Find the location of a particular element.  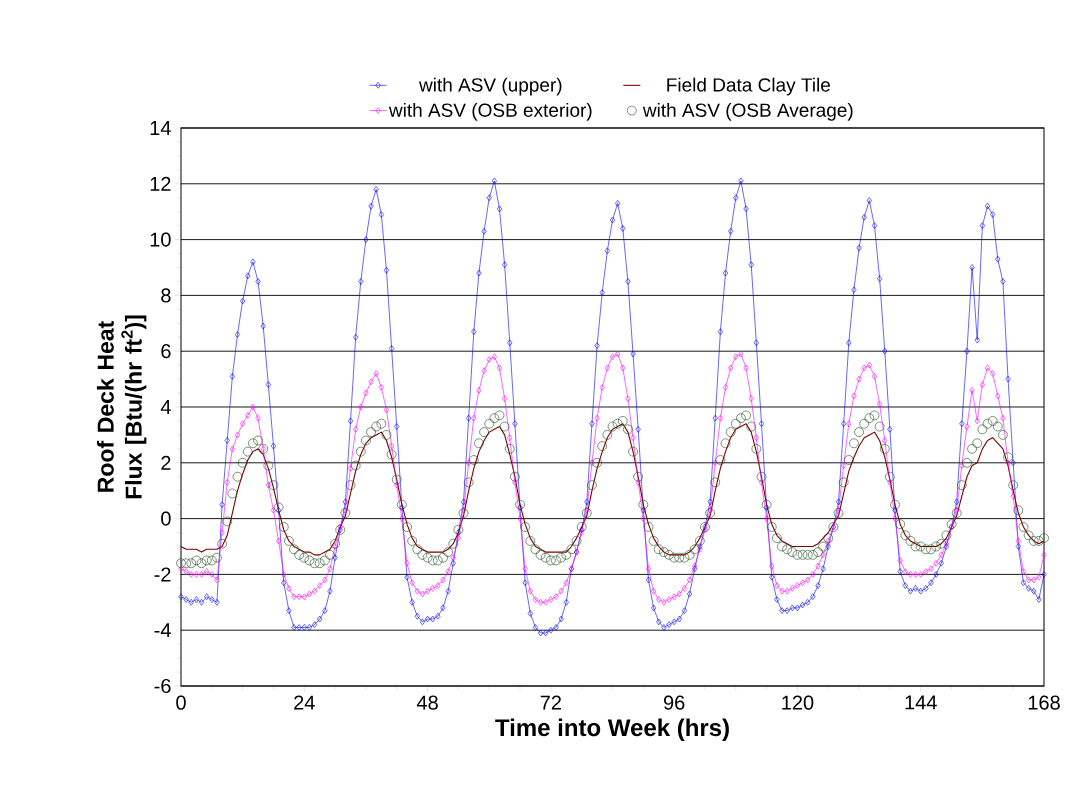

y-tick-label: 6 is located at coordinates (166, 351).